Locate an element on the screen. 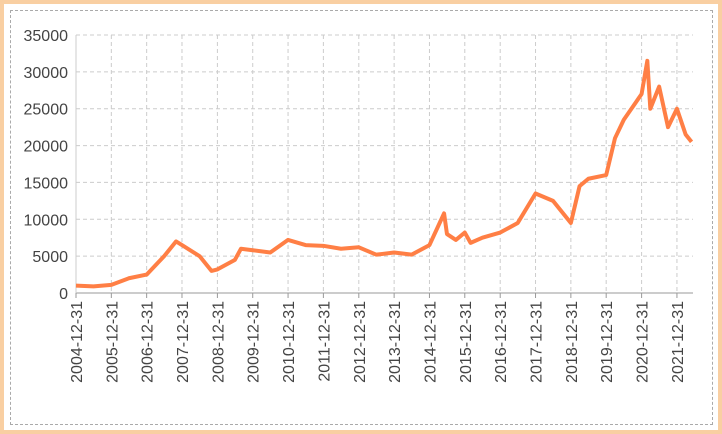 Image resolution: width=722 pixels, height=434 pixels. y-tick-label: 30000 is located at coordinates (46, 73).